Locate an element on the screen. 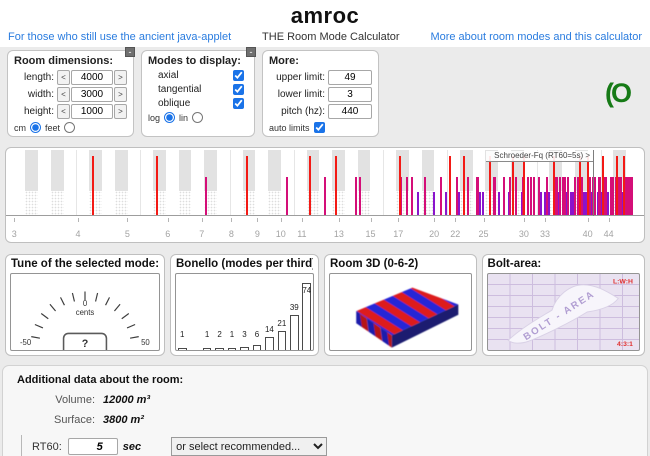 The height and width of the screenshot is (456, 650). pitch-input is located at coordinates (350, 111).